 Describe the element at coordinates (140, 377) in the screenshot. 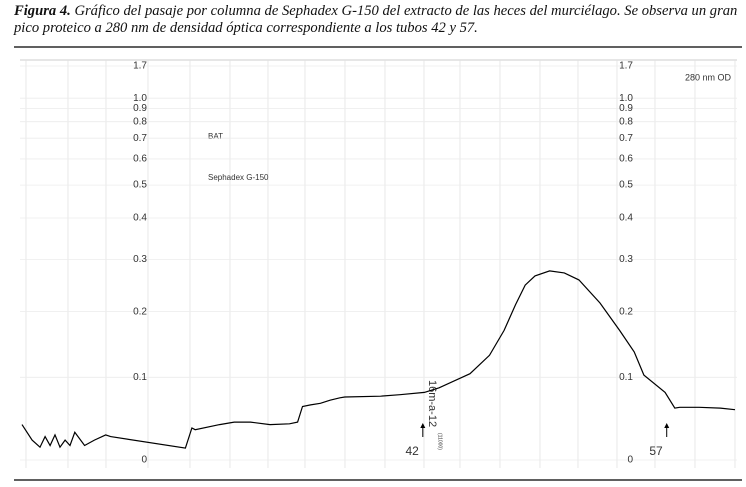

I see `y-tick-label: 0.1` at that location.